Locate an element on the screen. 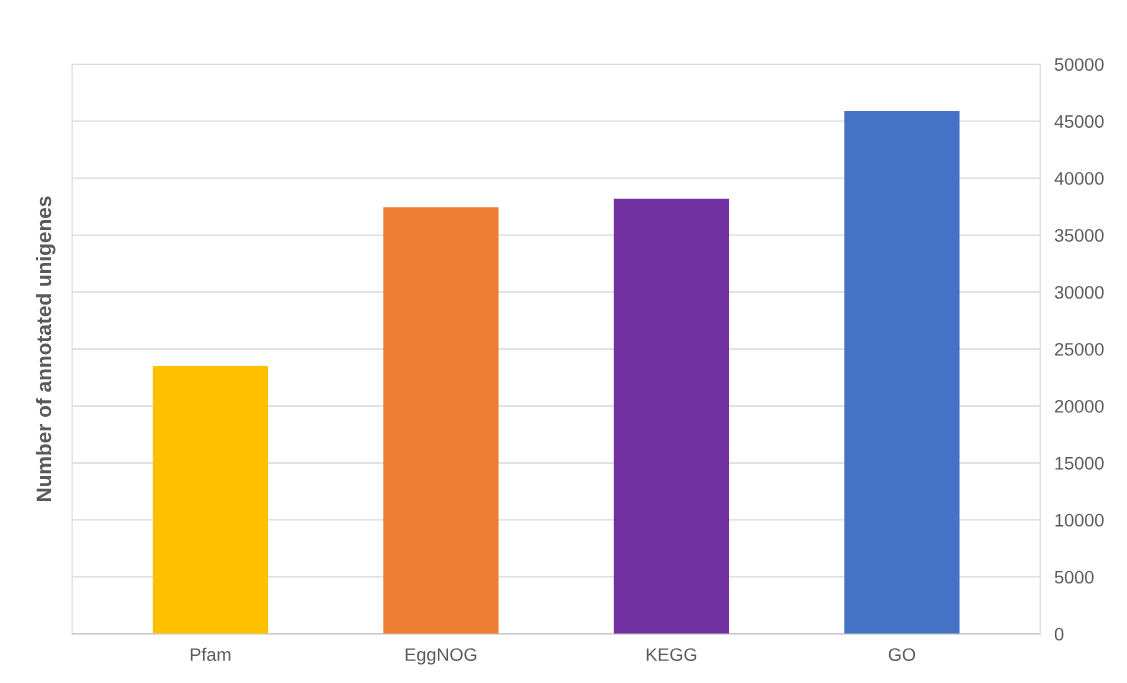 Image resolution: width=1127 pixels, height=683 pixels. x-tick-label: GO is located at coordinates (902, 654).